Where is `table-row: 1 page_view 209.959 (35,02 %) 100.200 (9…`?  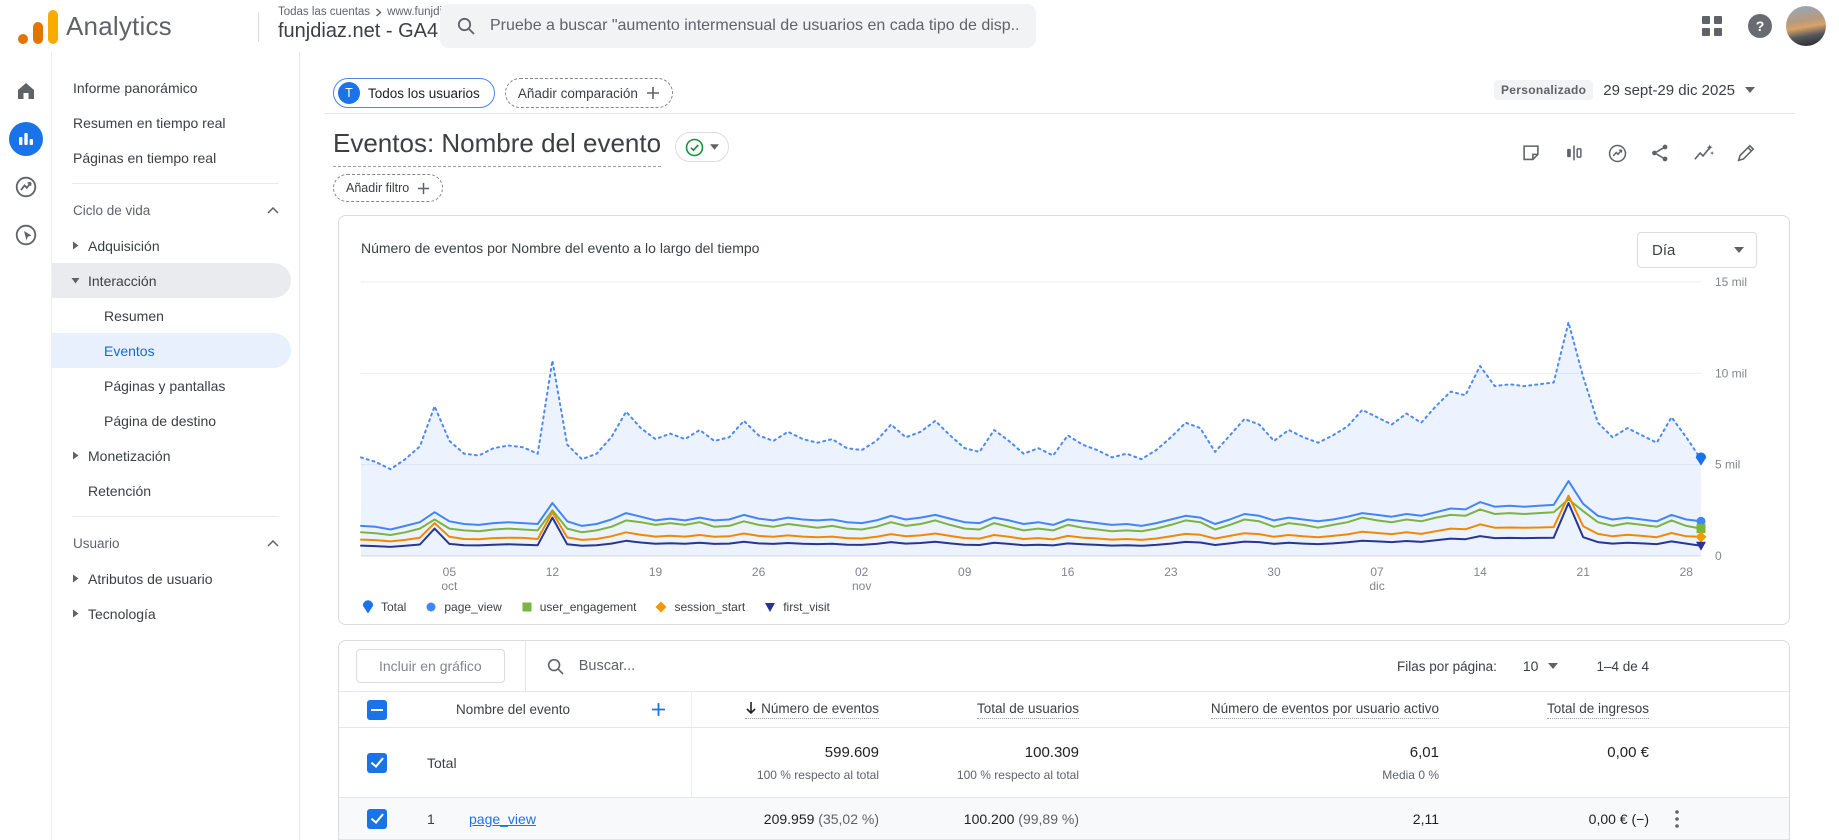 table-row: 1 page_view 209.959 (35,02 %) 100.200 (9… is located at coordinates (1064, 819).